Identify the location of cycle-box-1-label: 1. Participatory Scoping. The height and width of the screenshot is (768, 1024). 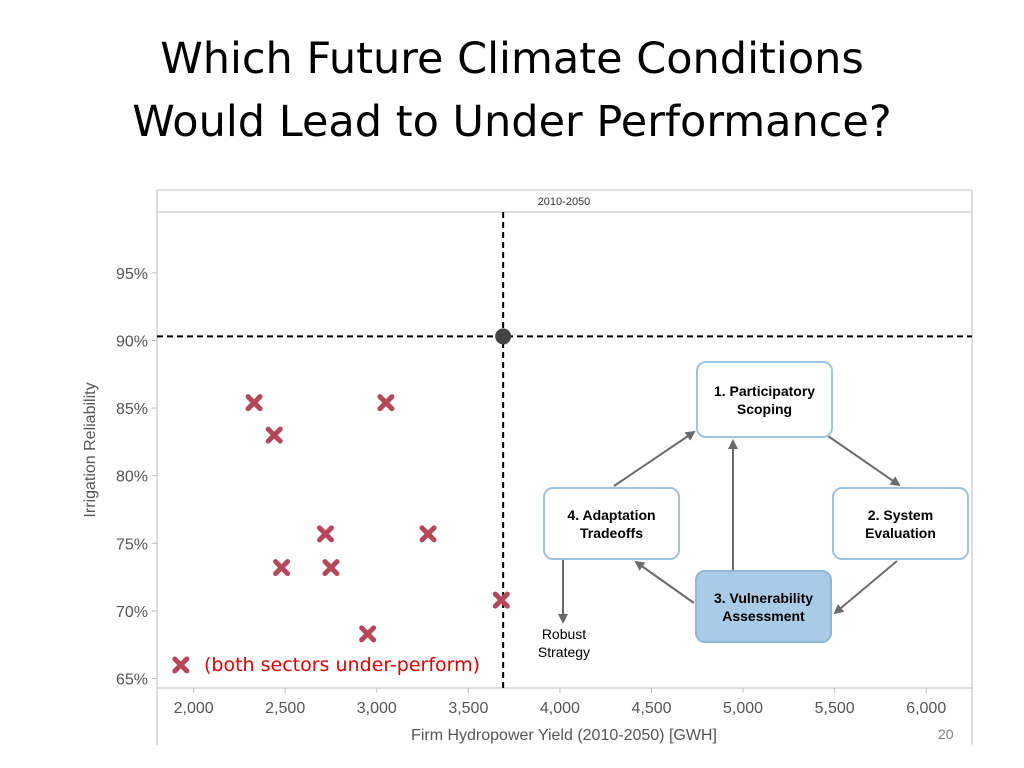
(764, 399).